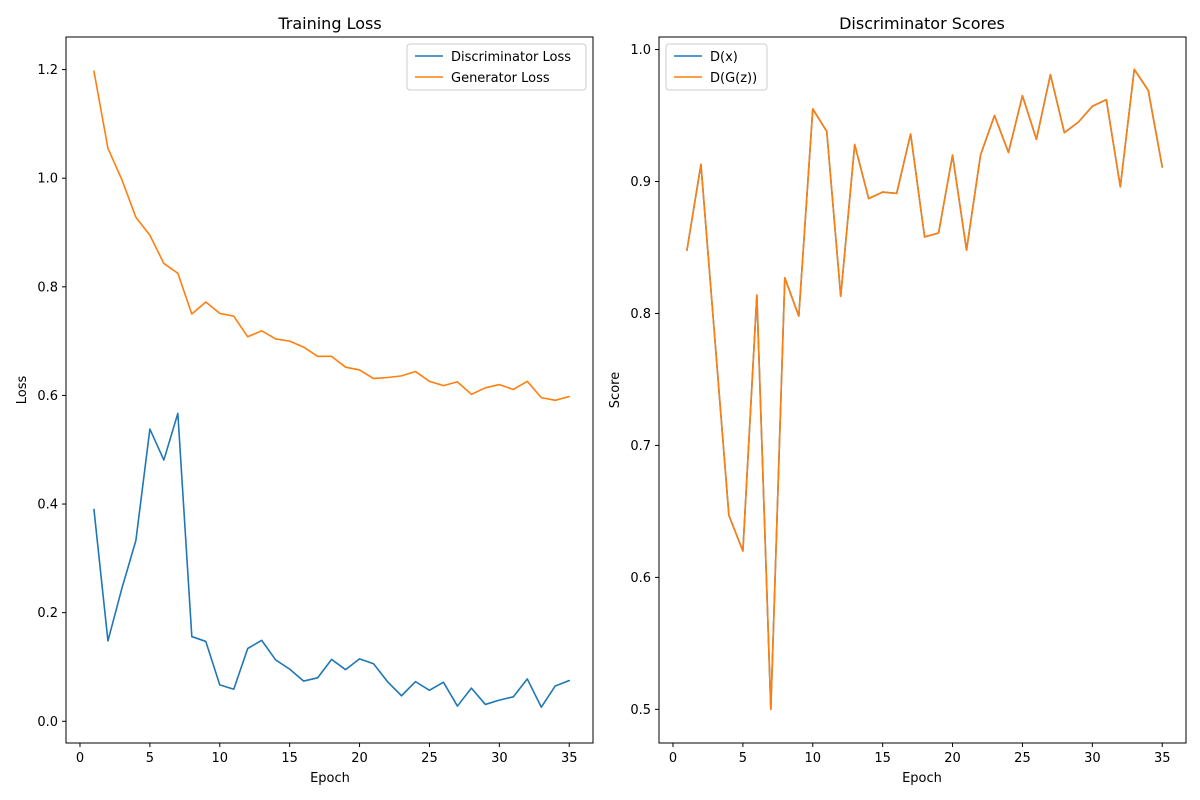 This screenshot has height=800, width=1200. Describe the element at coordinates (952, 758) in the screenshot. I see `discriminator-scores-x-tick-label: 20` at that location.